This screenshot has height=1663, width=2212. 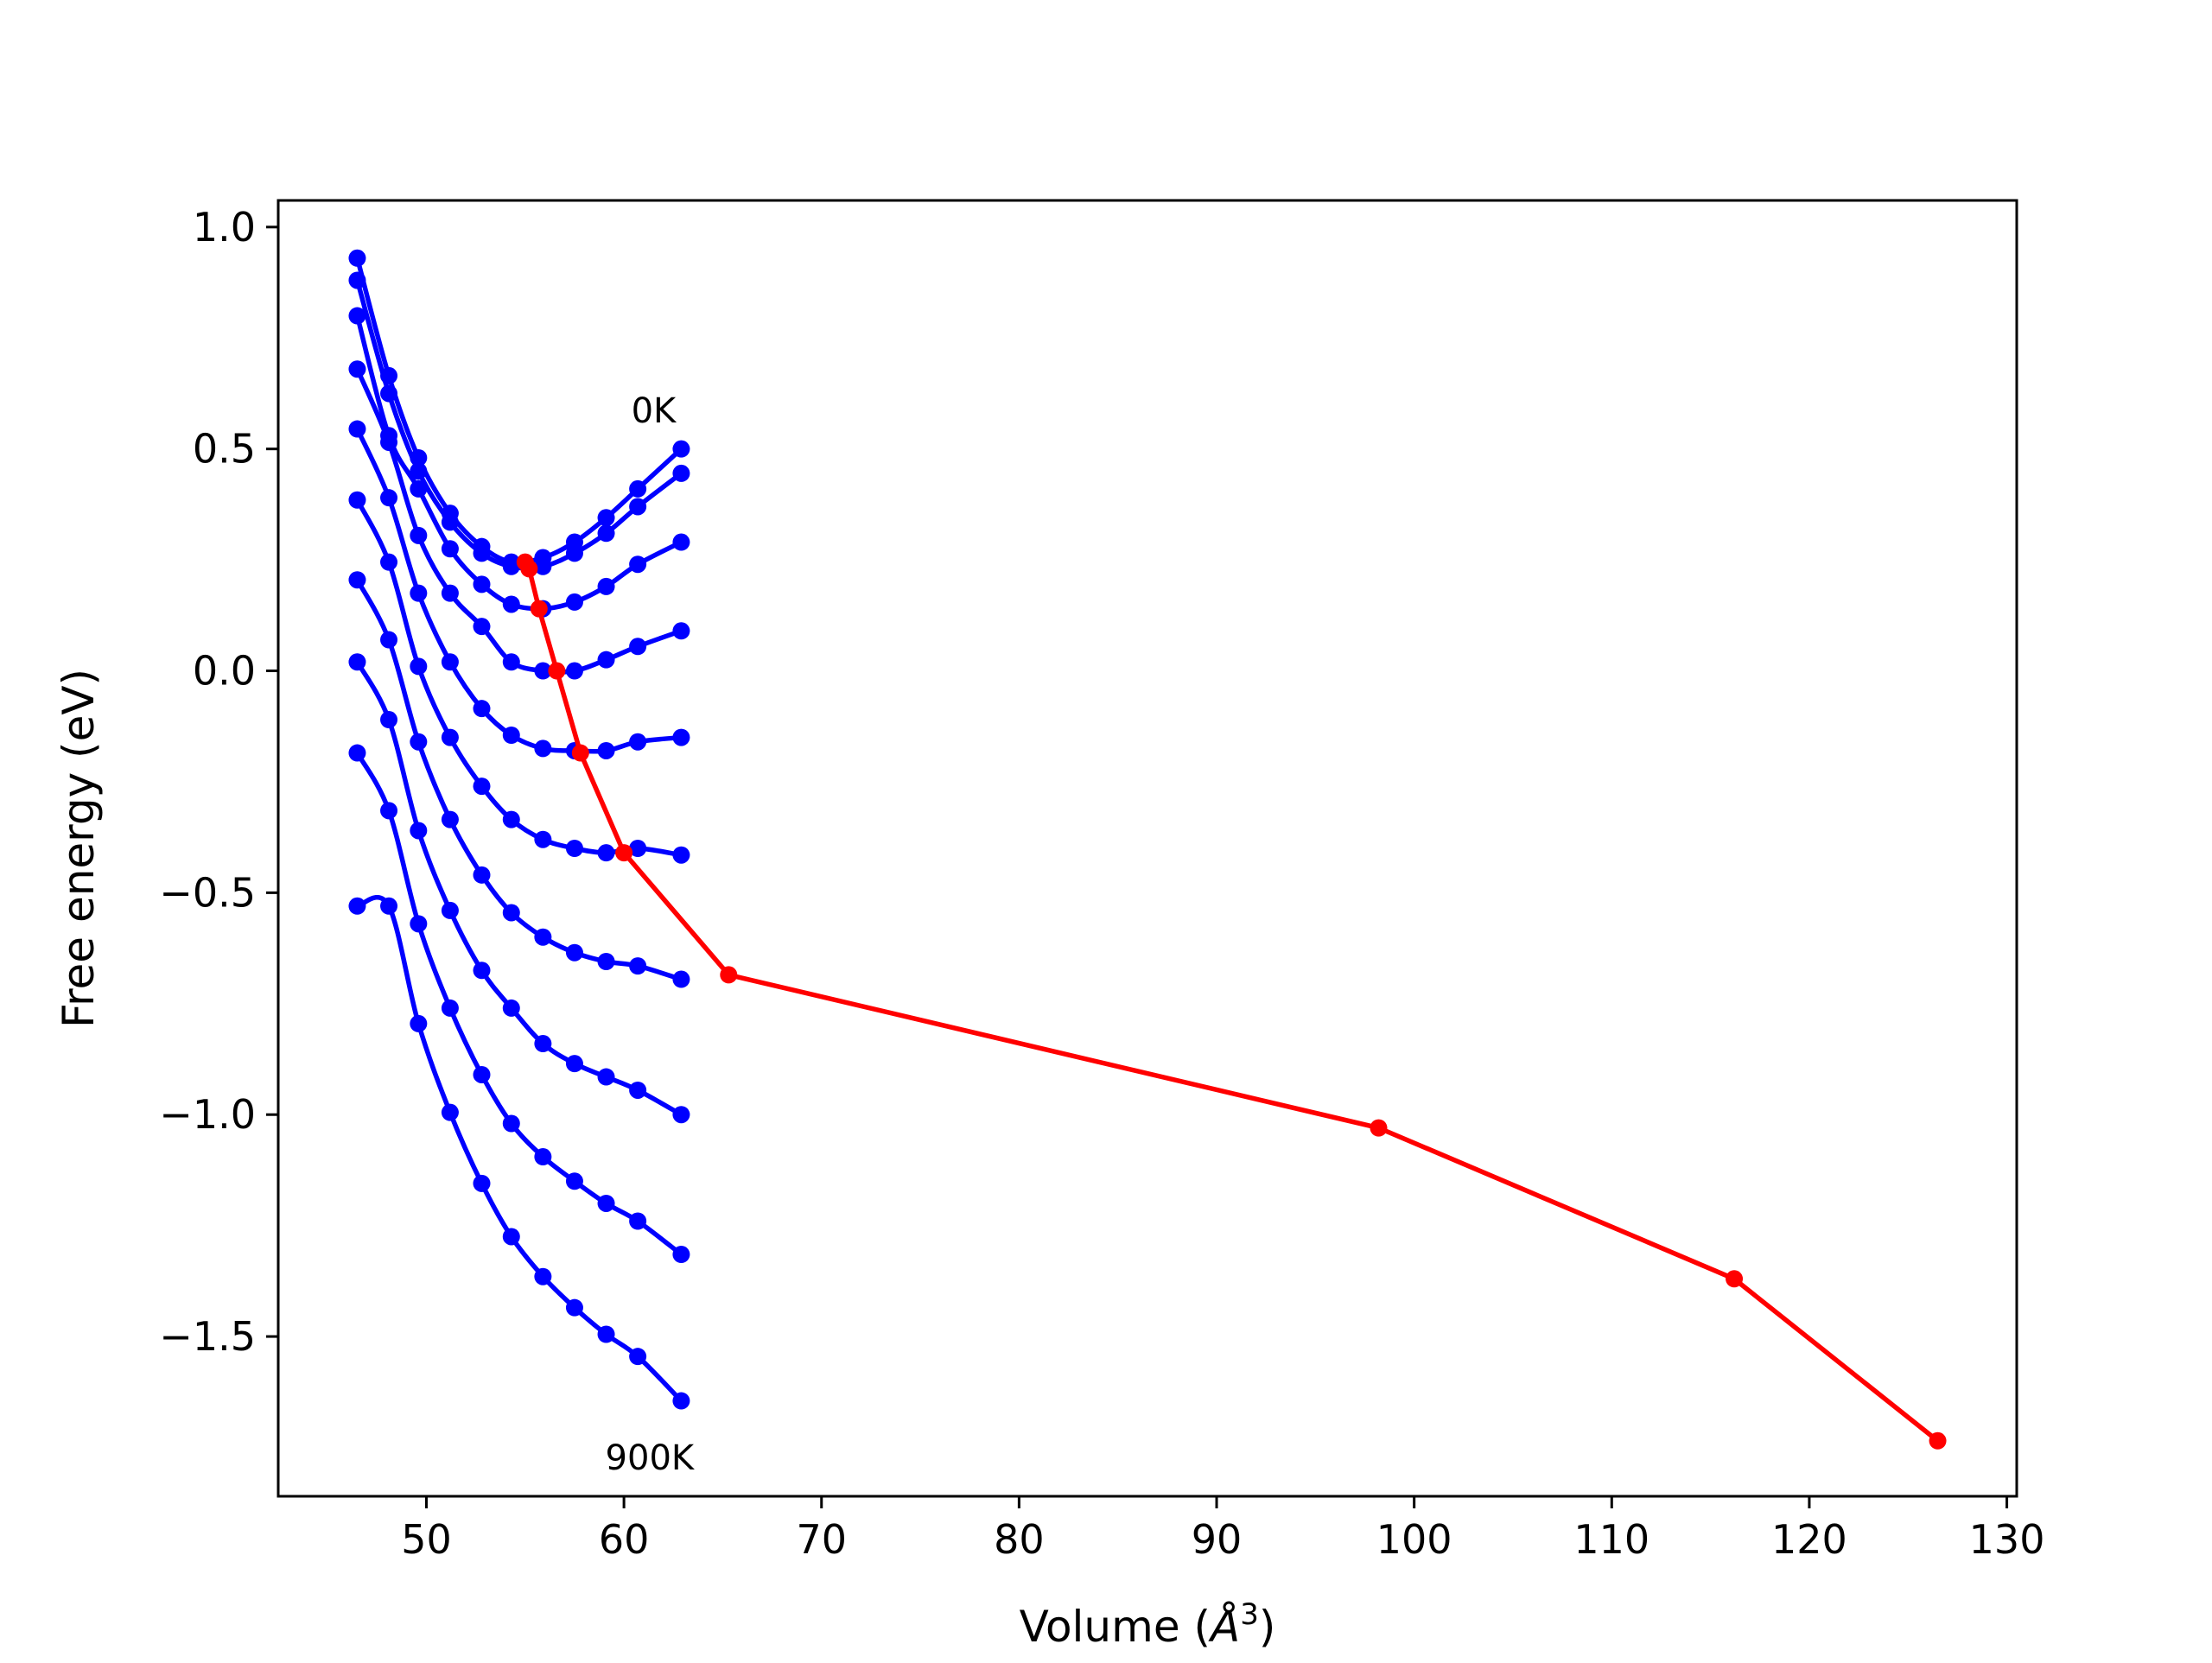 What do you see at coordinates (218, 782) in the screenshot?
I see `y-axis: 1.0 0.5 0.0 −0.5 −1.0 −1.5` at bounding box center [218, 782].